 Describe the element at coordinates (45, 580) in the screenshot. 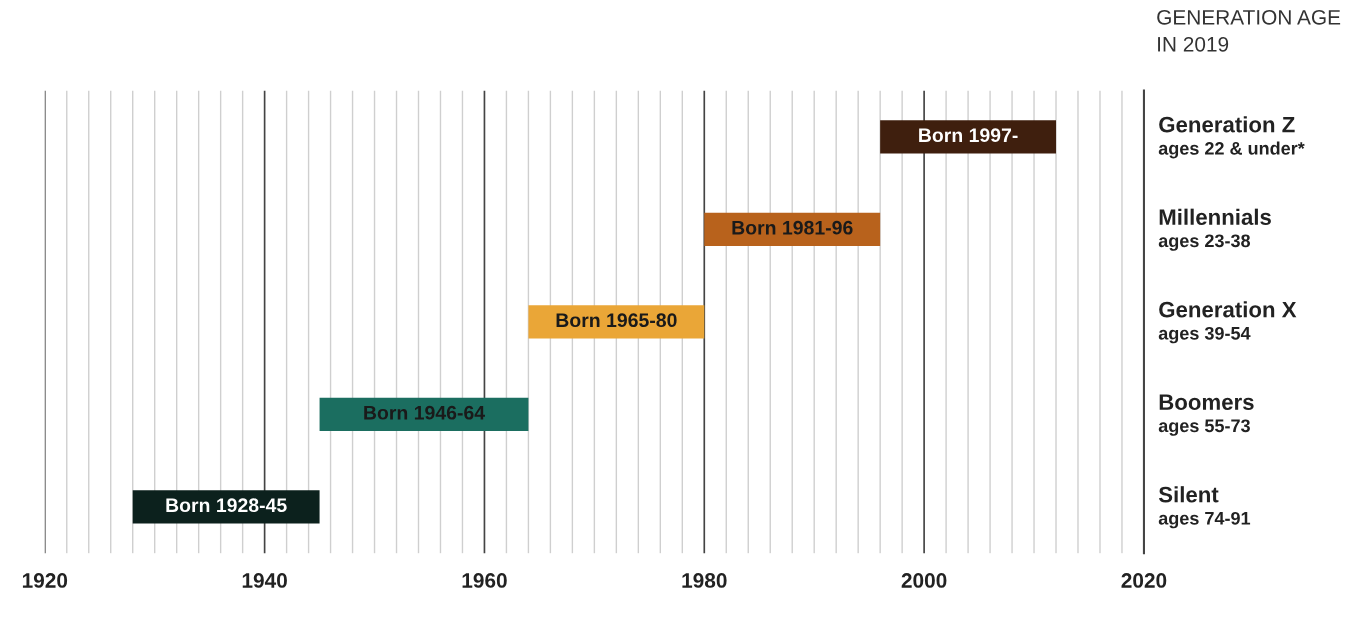

I see `x-tick-label: 1920` at that location.